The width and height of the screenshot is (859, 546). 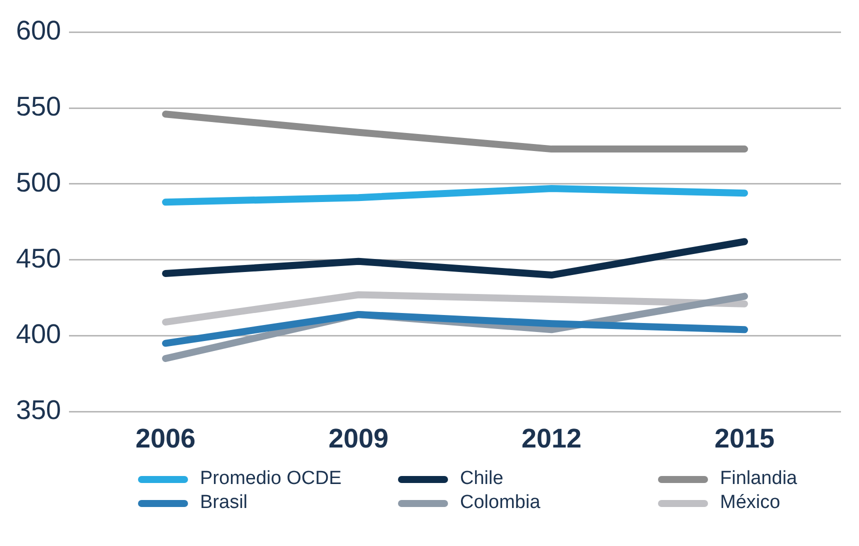 I want to click on y-tick-label: 550, so click(x=39, y=107).